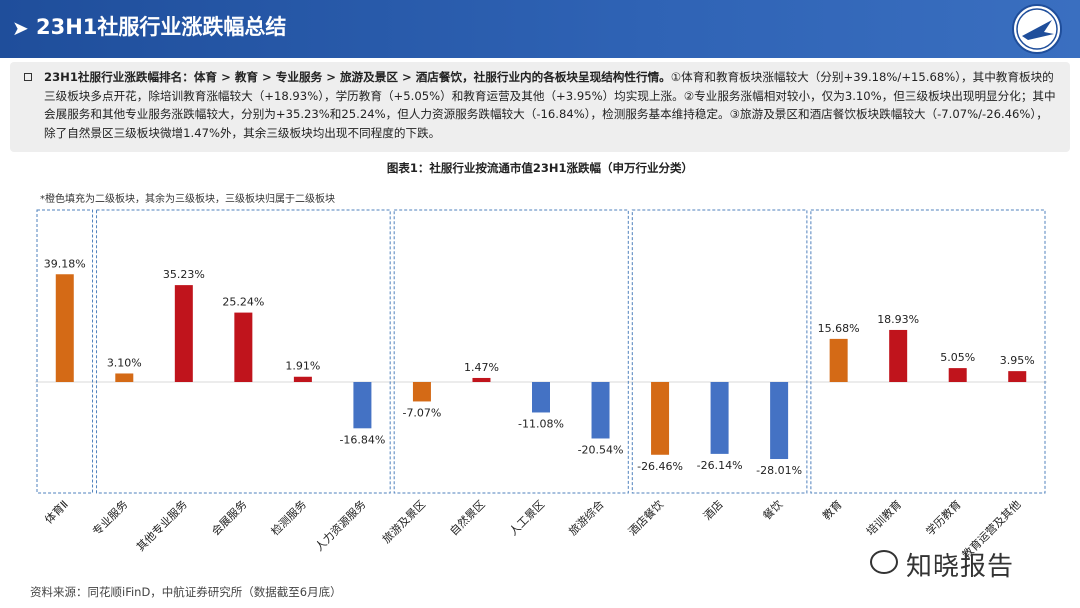 This screenshot has height=608, width=1080. I want to click on data-label: 5.05%, so click(957, 357).